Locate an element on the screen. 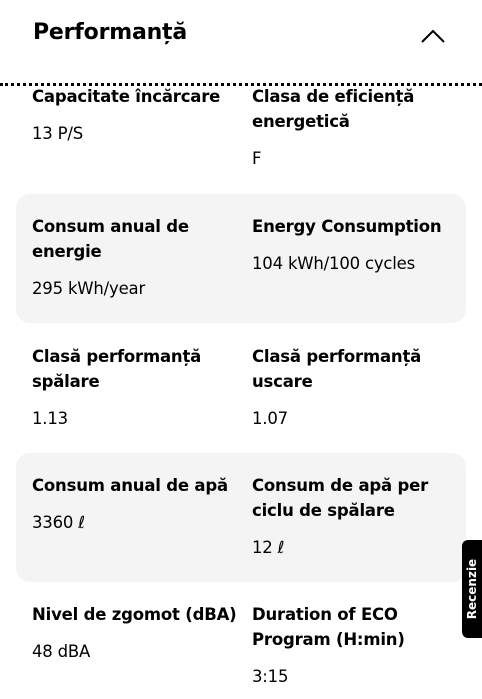 The height and width of the screenshot is (699, 482). spec-cell-energy-consumption: Energy Consumption 104 kWh/100 cycles is located at coordinates (357, 245).